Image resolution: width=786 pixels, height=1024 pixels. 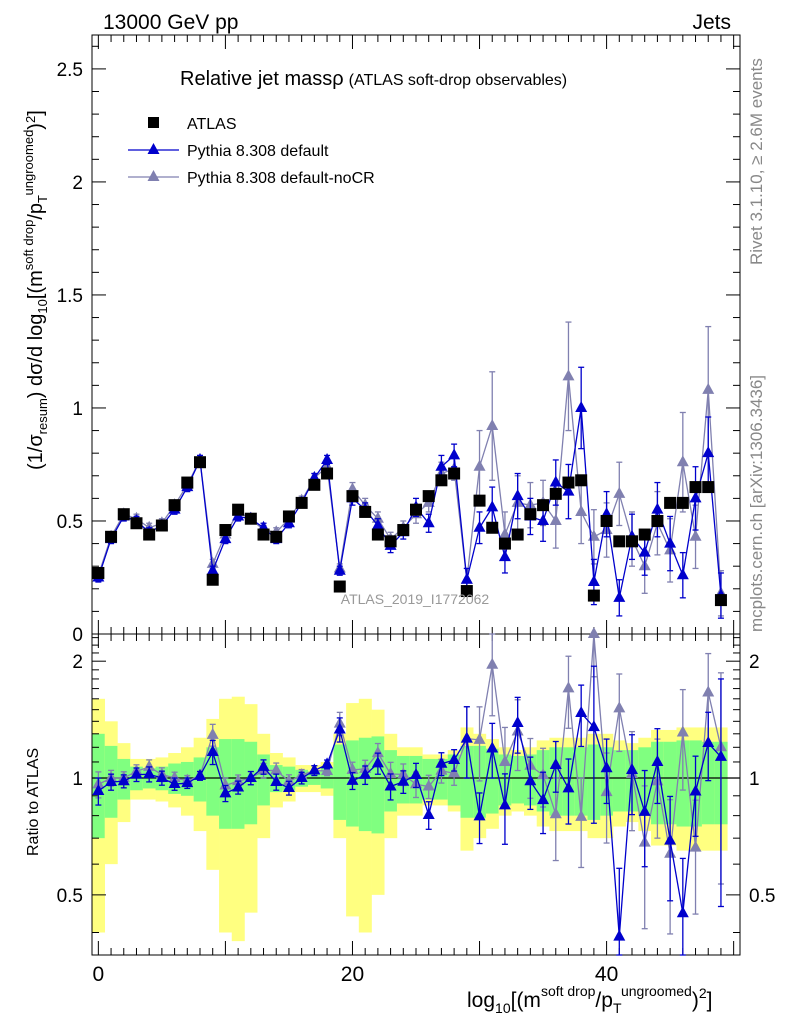 I want to click on x-tick-label: 0, so click(x=99, y=974).